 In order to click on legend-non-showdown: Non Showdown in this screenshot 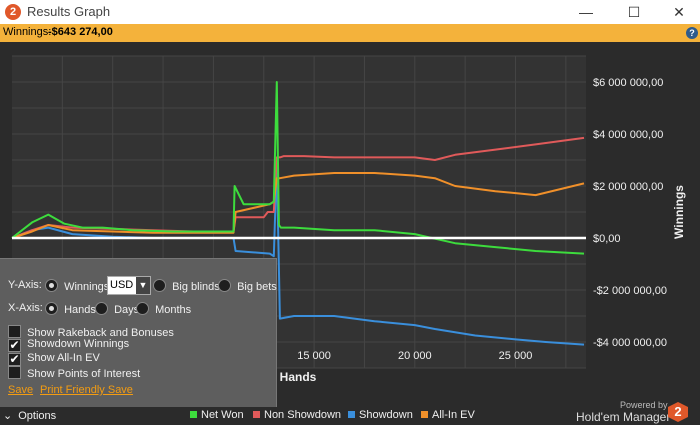, I will do `click(297, 415)`.